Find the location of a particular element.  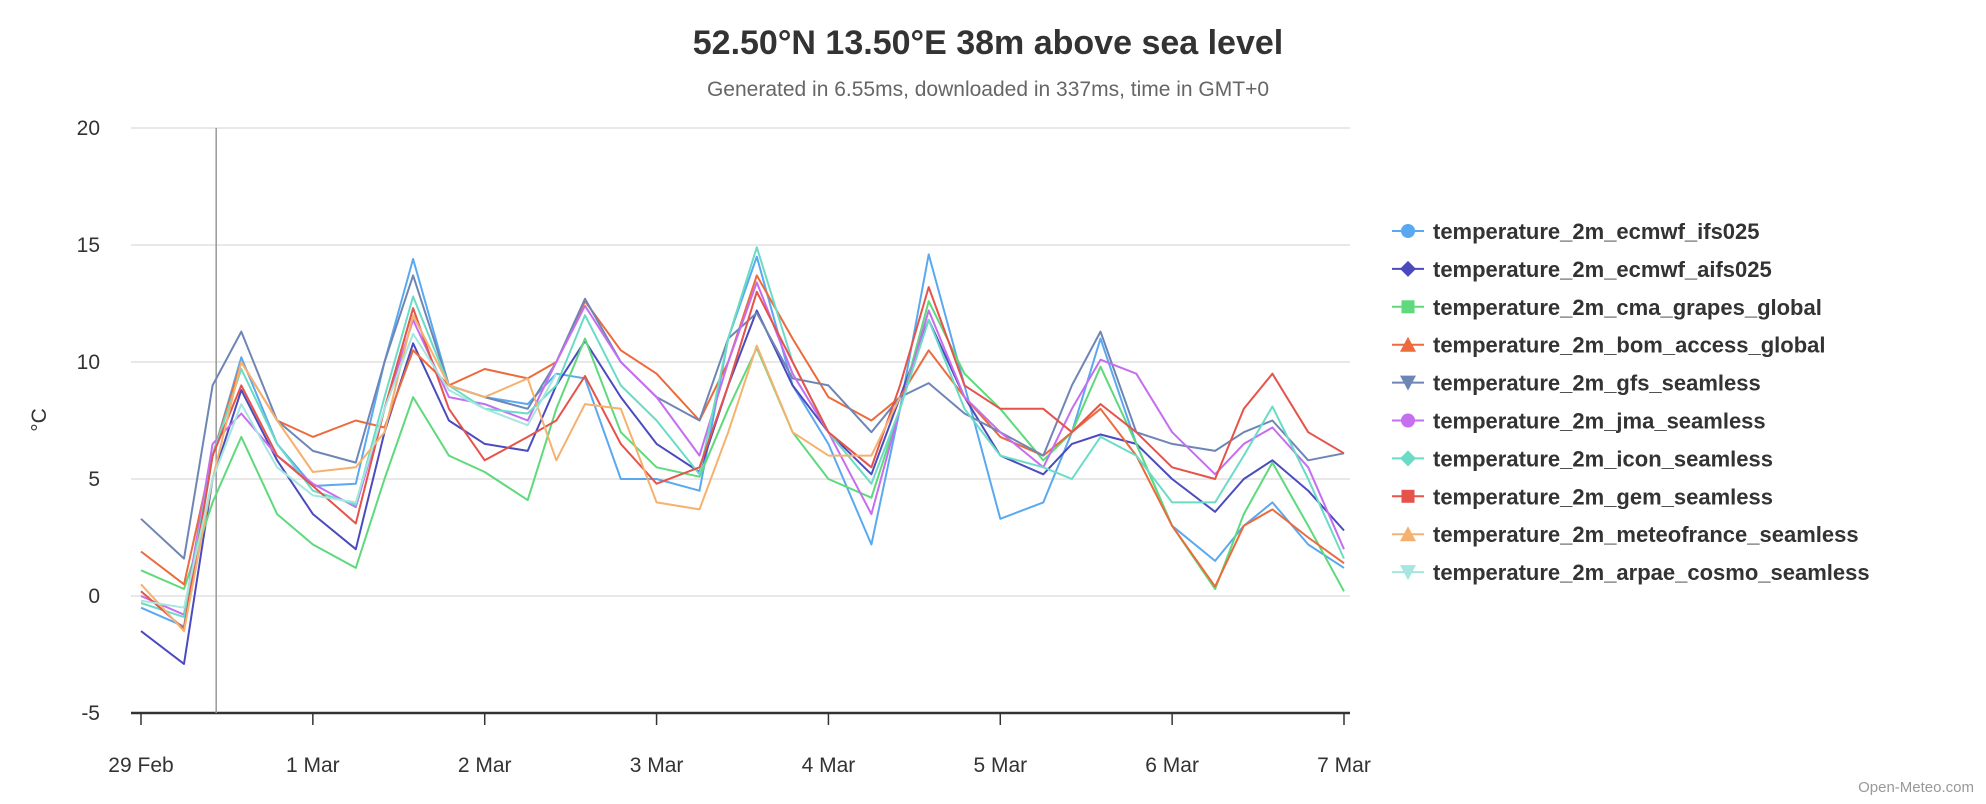

x-tick-label: 3 Mar is located at coordinates (657, 765).